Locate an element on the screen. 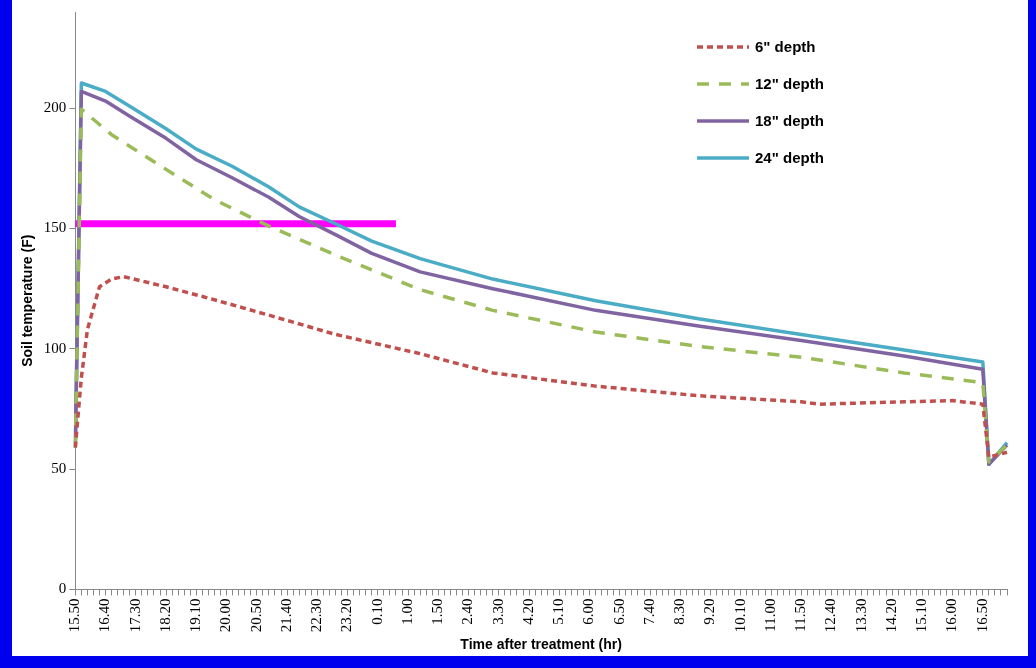 The image size is (1036, 668). x-tick-label: 12.40 is located at coordinates (830, 615).